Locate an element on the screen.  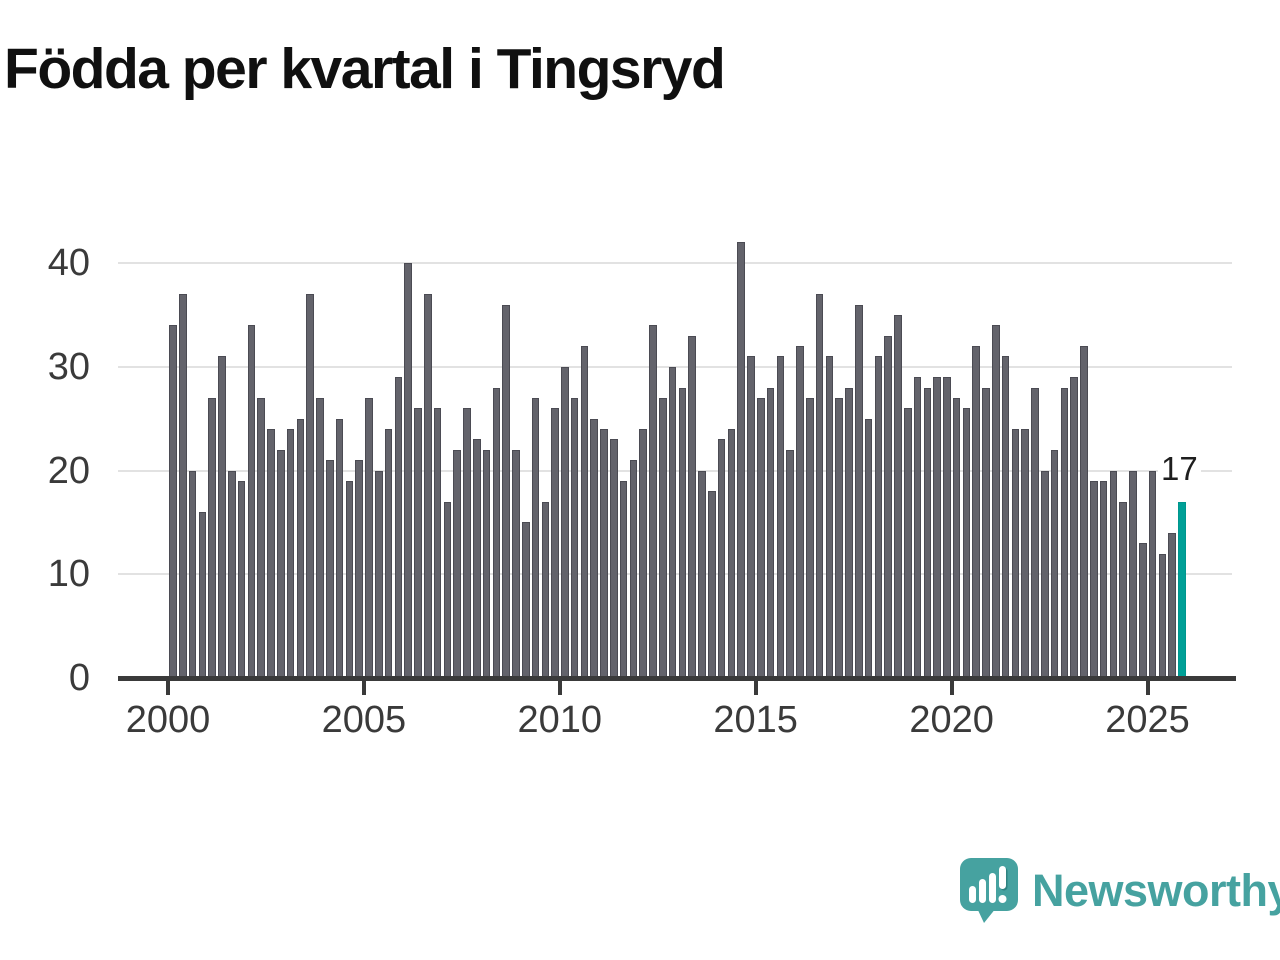
bar-2008-q1 is located at coordinates (486, 563).